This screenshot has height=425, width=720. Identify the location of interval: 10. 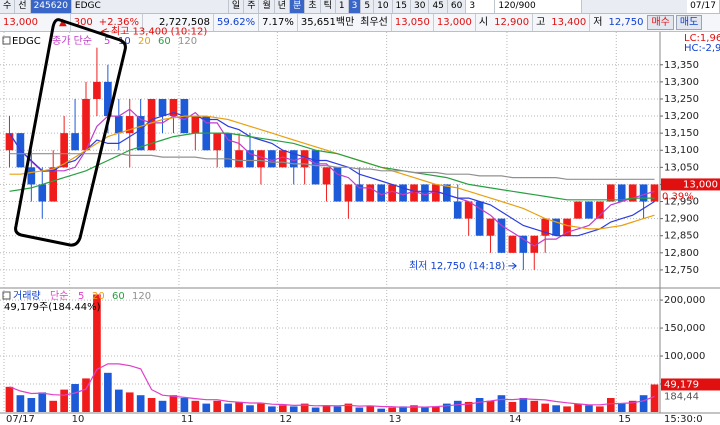
(383, 6).